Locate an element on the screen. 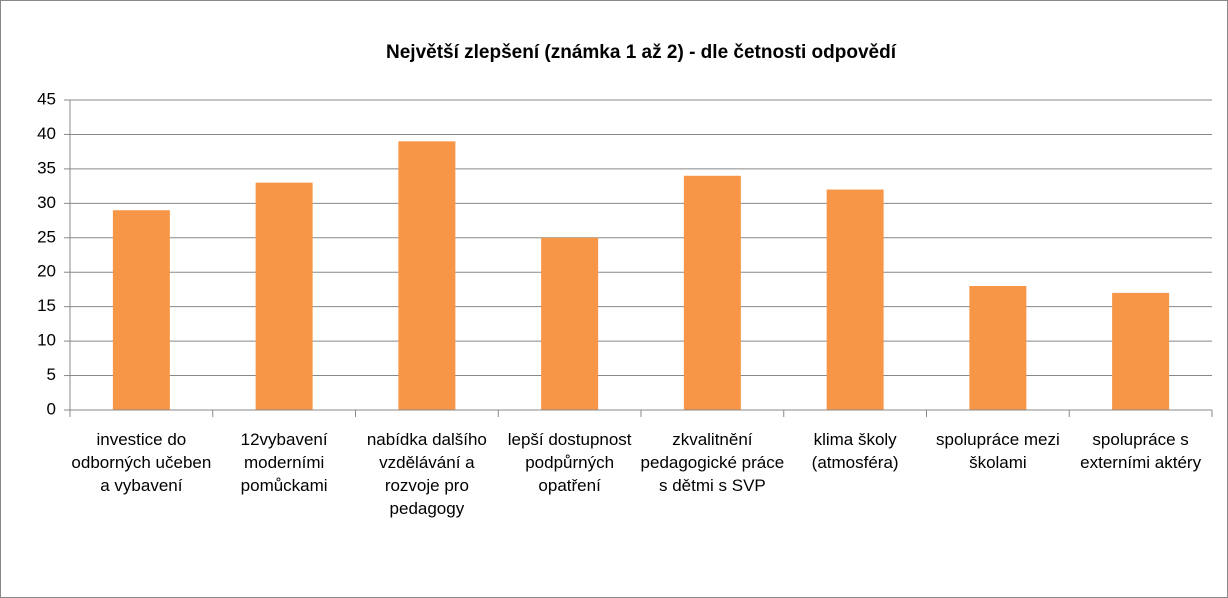  x-tick-label-box: spolupráce mezi školami is located at coordinates (997, 451).